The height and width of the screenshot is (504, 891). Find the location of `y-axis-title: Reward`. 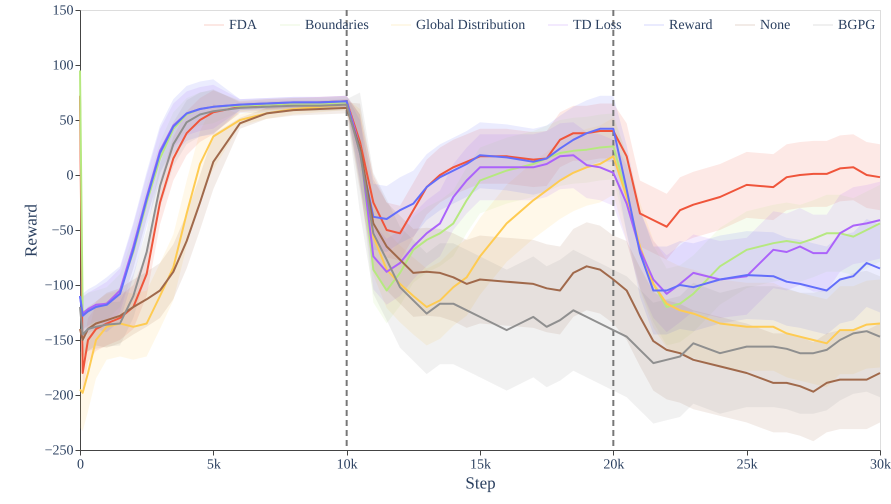

y-axis-title: Reward is located at coordinates (31, 230).